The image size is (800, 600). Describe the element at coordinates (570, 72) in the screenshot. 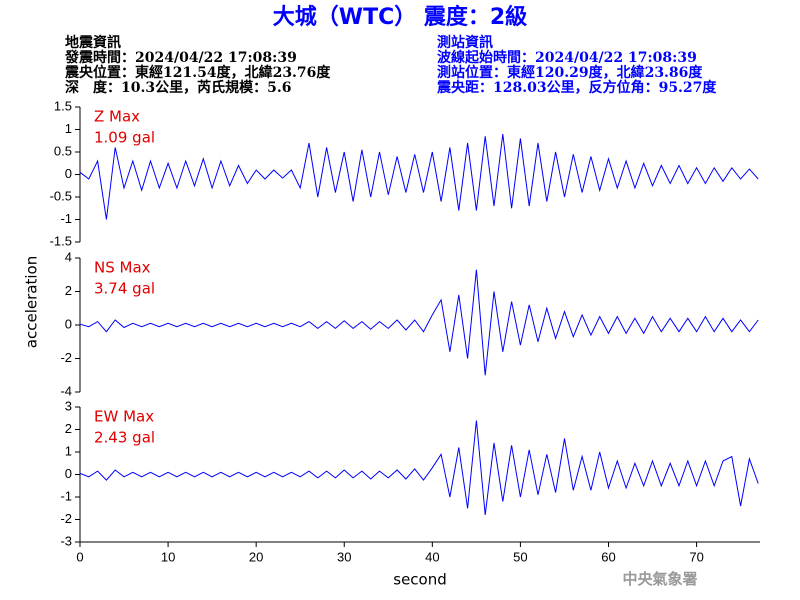

I see `info-line: 測站位置：東經120.29度，北緯23.86度` at that location.